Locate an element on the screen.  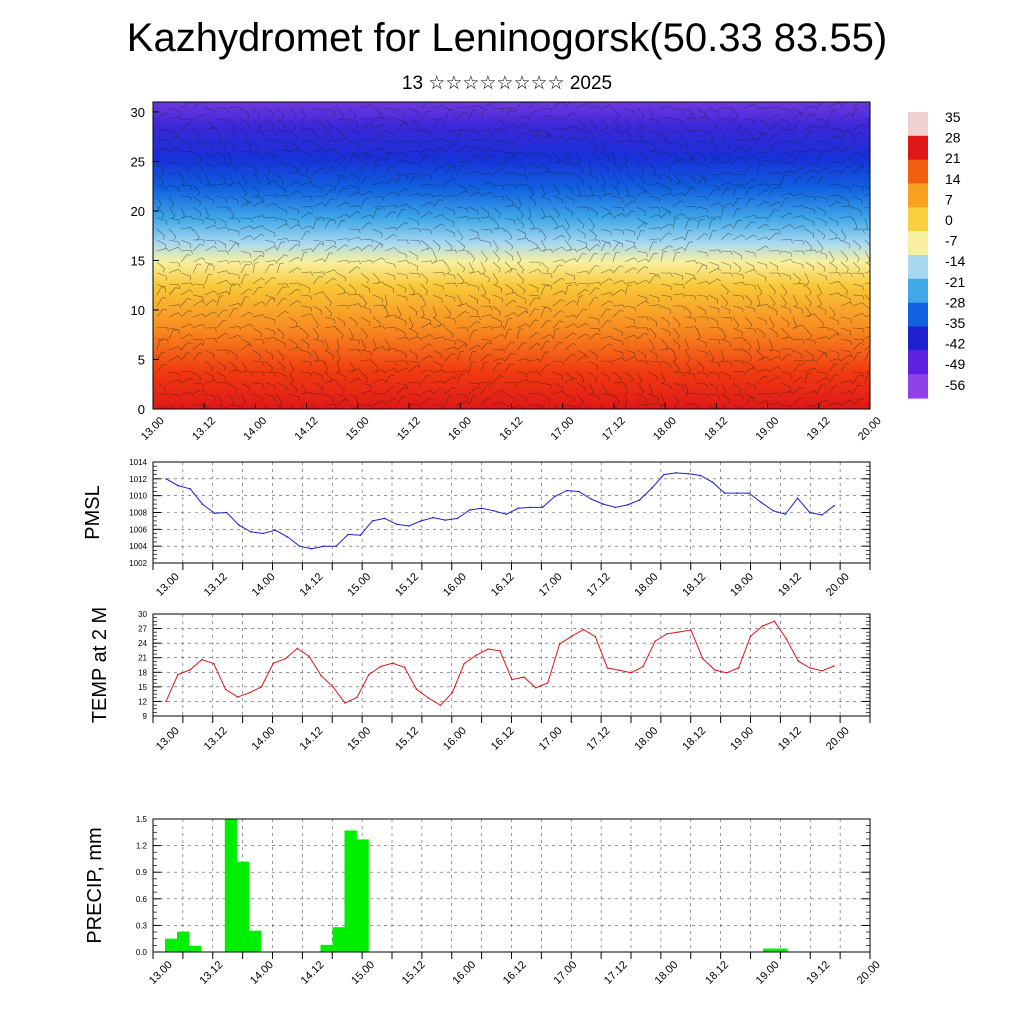
x-tick-label: 19.00 is located at coordinates (742, 585).